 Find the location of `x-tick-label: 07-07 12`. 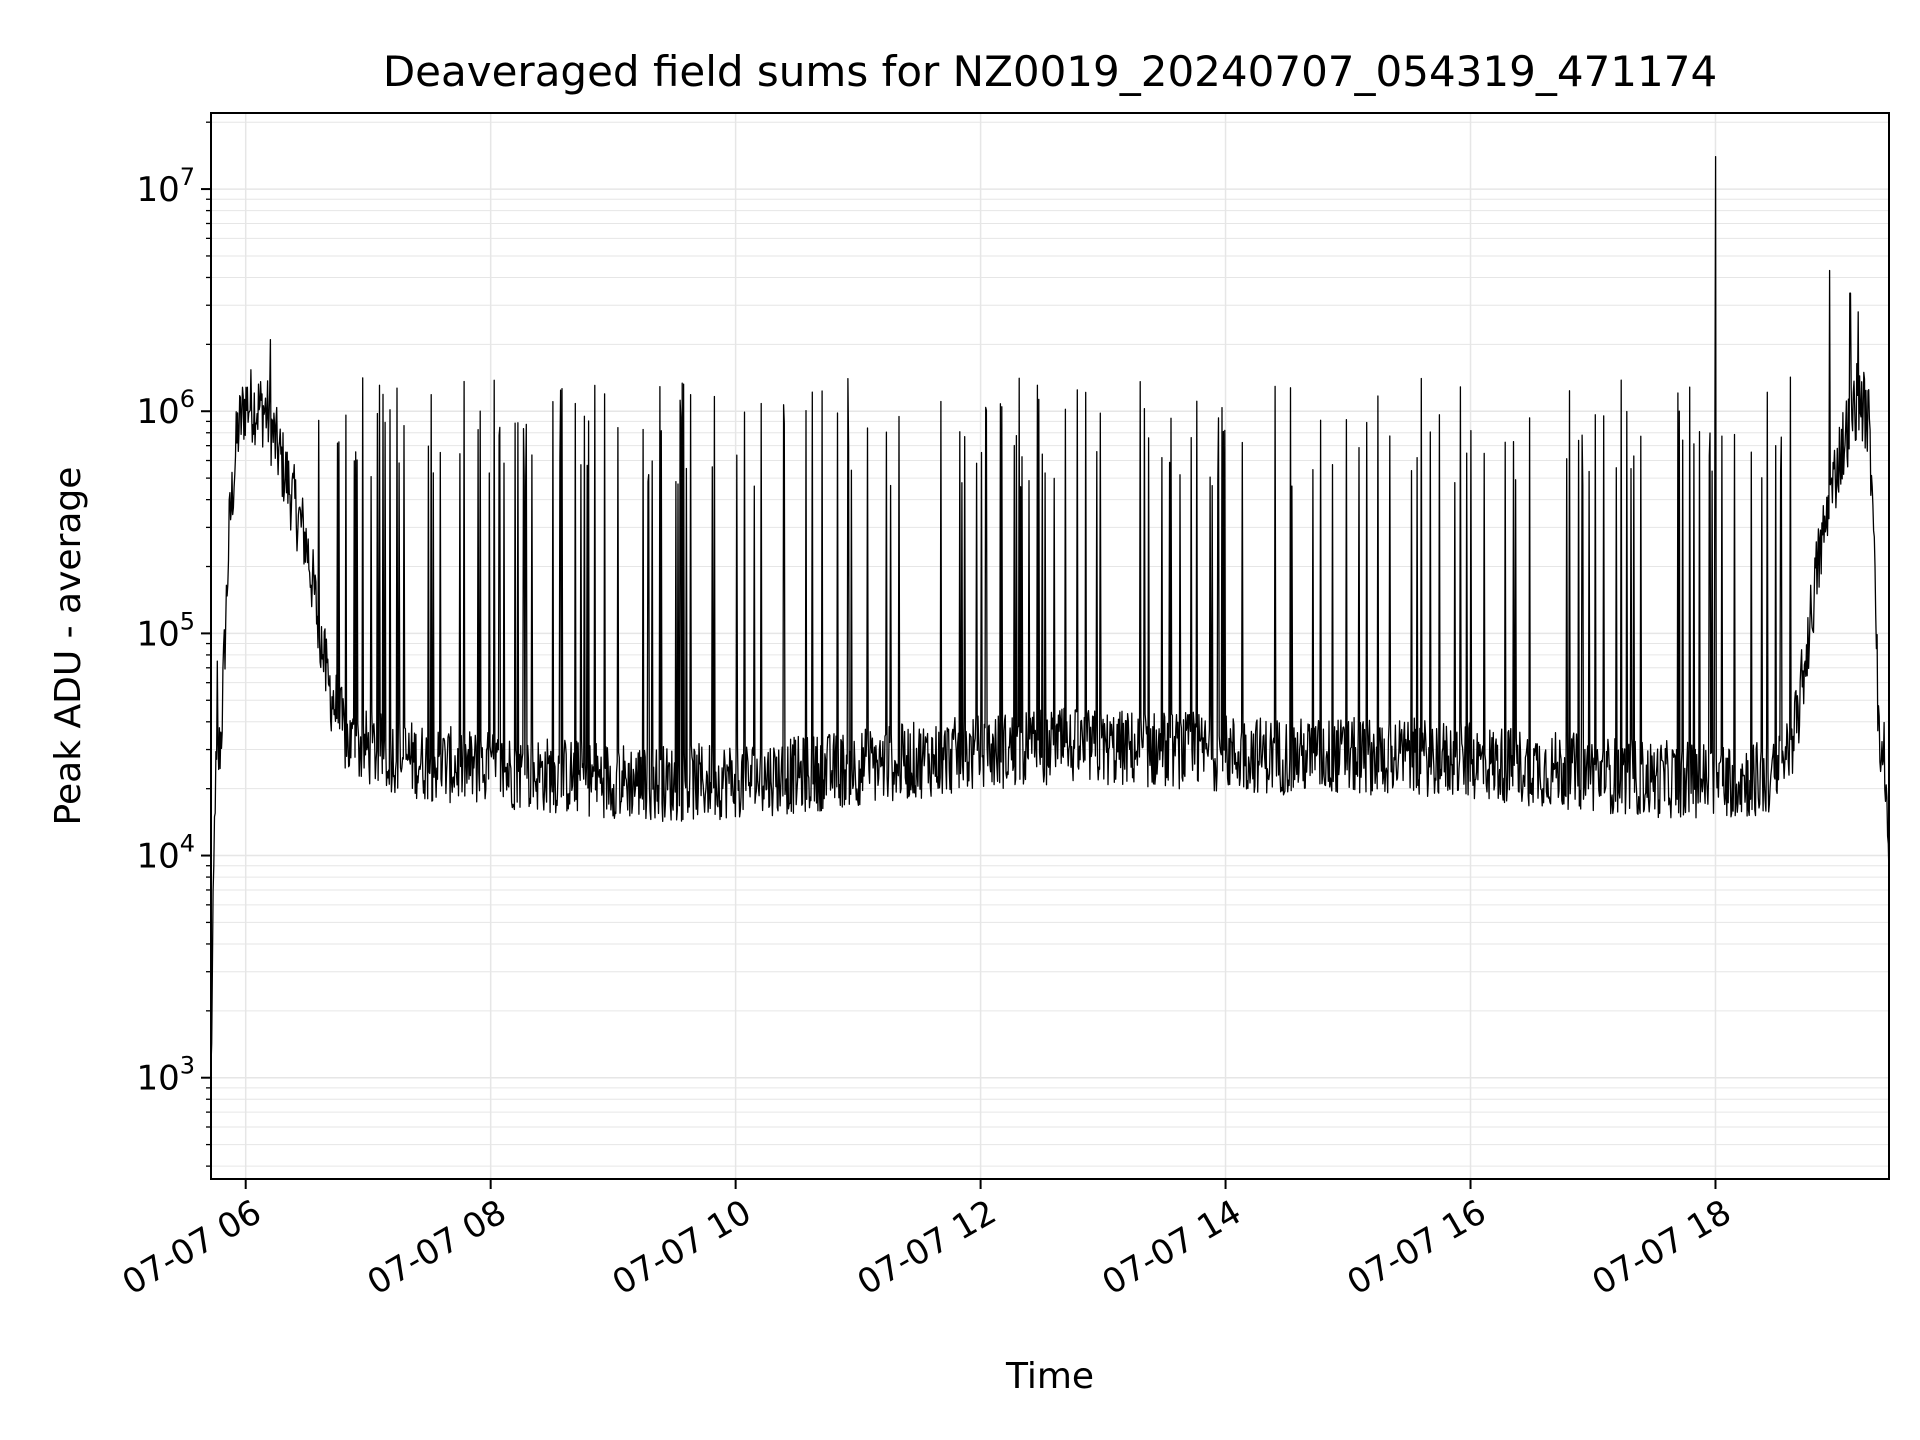

x-tick-label: 07-07 12 is located at coordinates (927, 1247).